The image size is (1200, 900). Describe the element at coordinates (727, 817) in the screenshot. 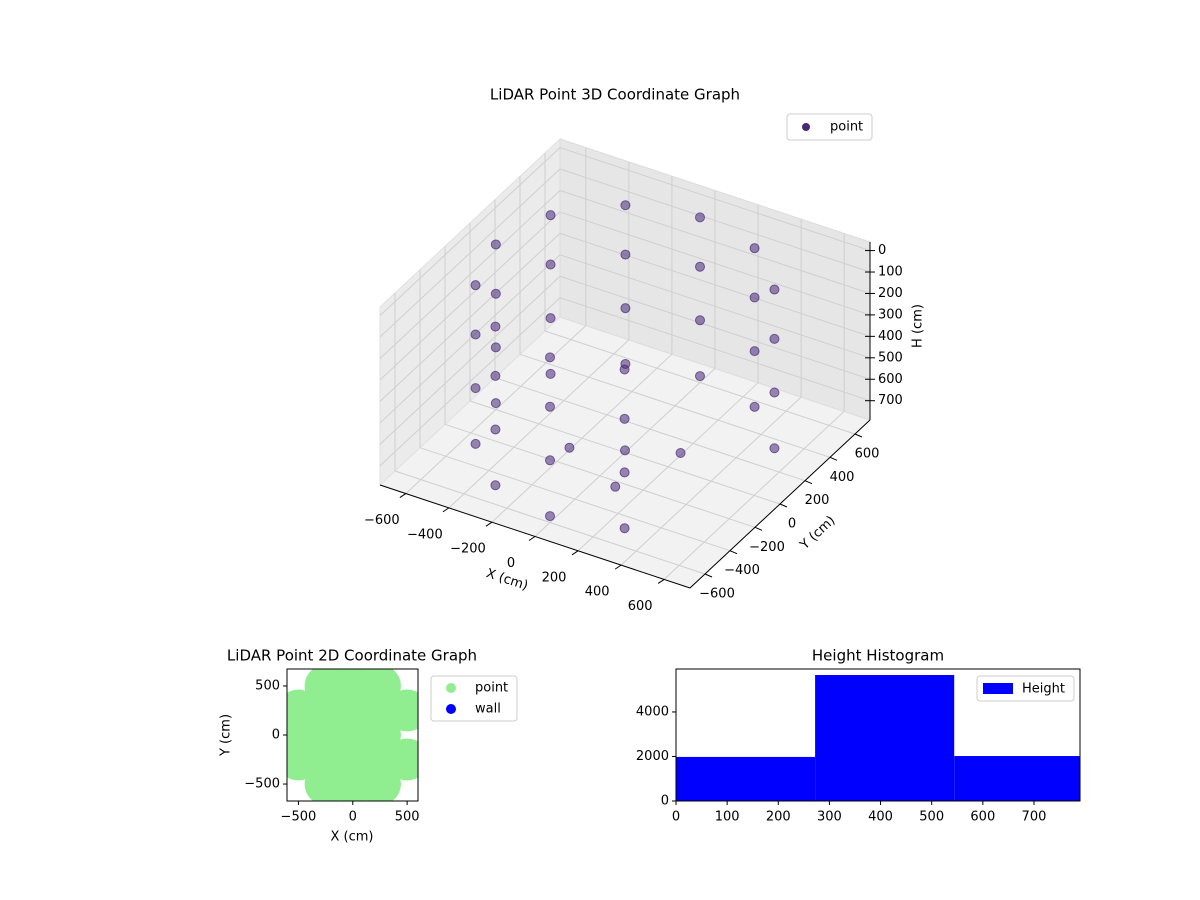

I see `x-tick-label: 100` at that location.